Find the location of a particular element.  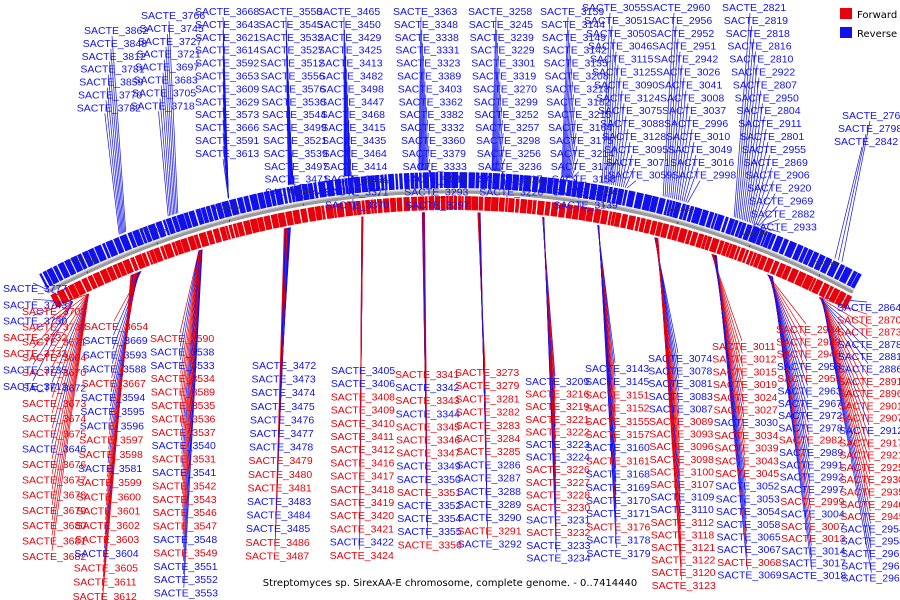

gene-label: SACTE_3155 is located at coordinates (617, 422).